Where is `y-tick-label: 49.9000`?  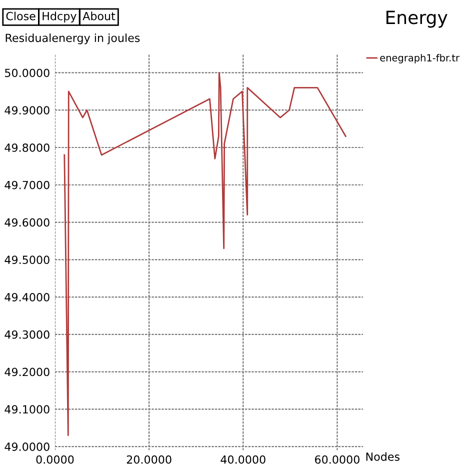 y-tick-label: 49.9000 is located at coordinates (27, 110).